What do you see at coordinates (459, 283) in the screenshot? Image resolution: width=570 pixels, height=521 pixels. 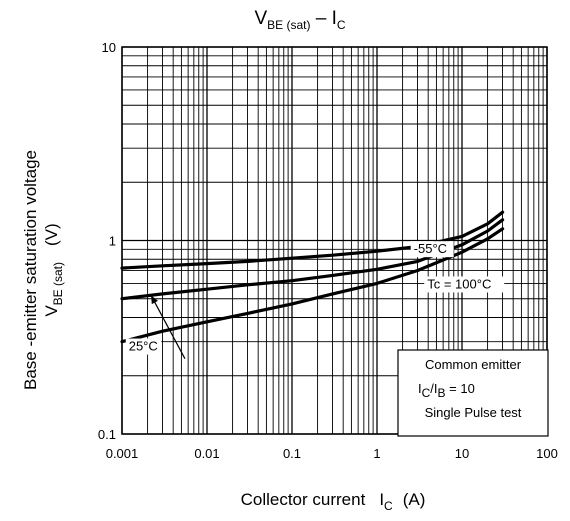 I see `curve-label: Tc = 100°C` at bounding box center [459, 283].